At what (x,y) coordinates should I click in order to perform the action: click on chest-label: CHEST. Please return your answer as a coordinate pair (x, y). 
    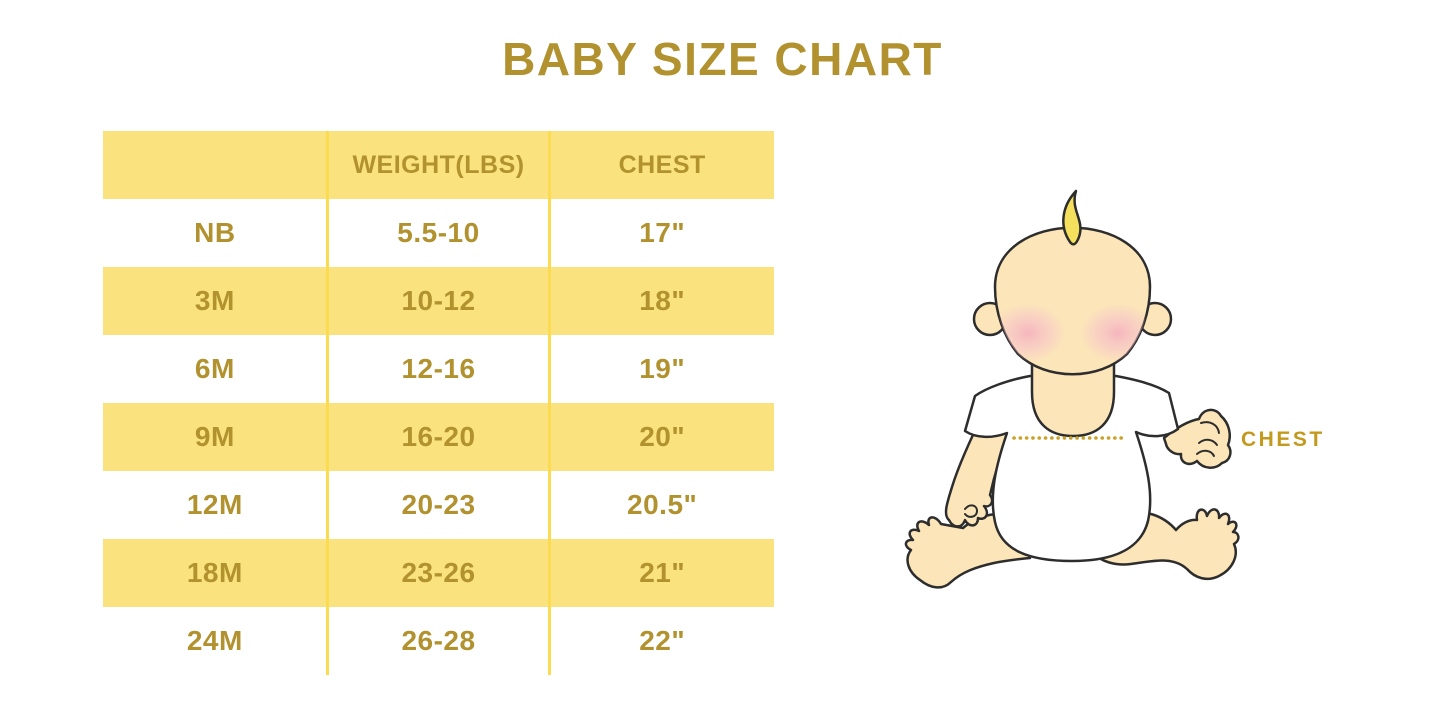
    Looking at the image, I should click on (1283, 439).